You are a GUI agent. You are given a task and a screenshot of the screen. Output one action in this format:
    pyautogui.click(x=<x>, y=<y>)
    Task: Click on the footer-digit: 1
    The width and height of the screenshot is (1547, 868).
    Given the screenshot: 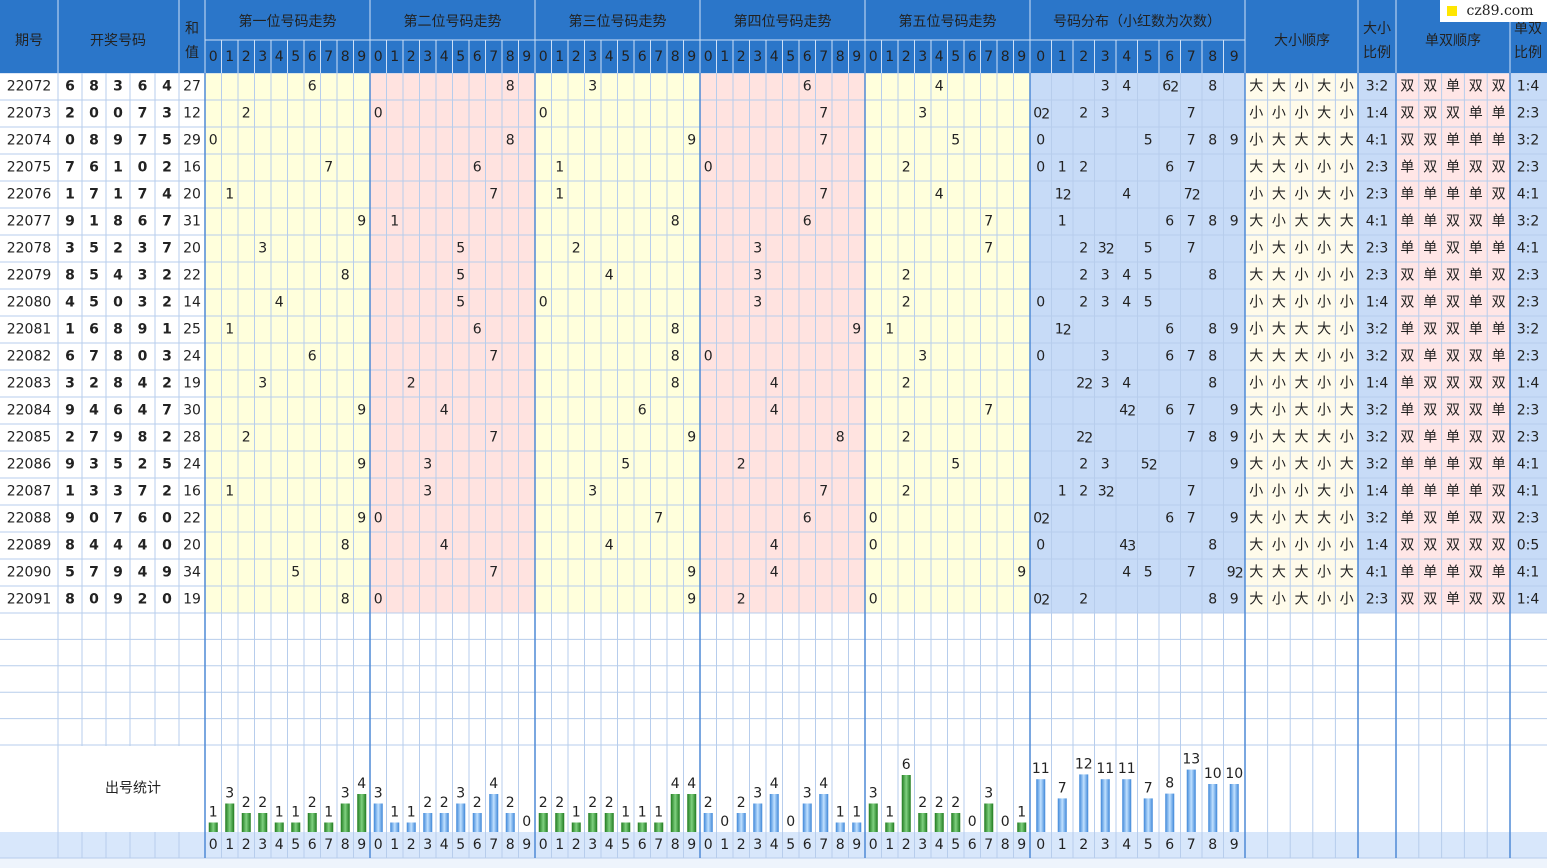 What is the action you would take?
    pyautogui.click(x=559, y=845)
    